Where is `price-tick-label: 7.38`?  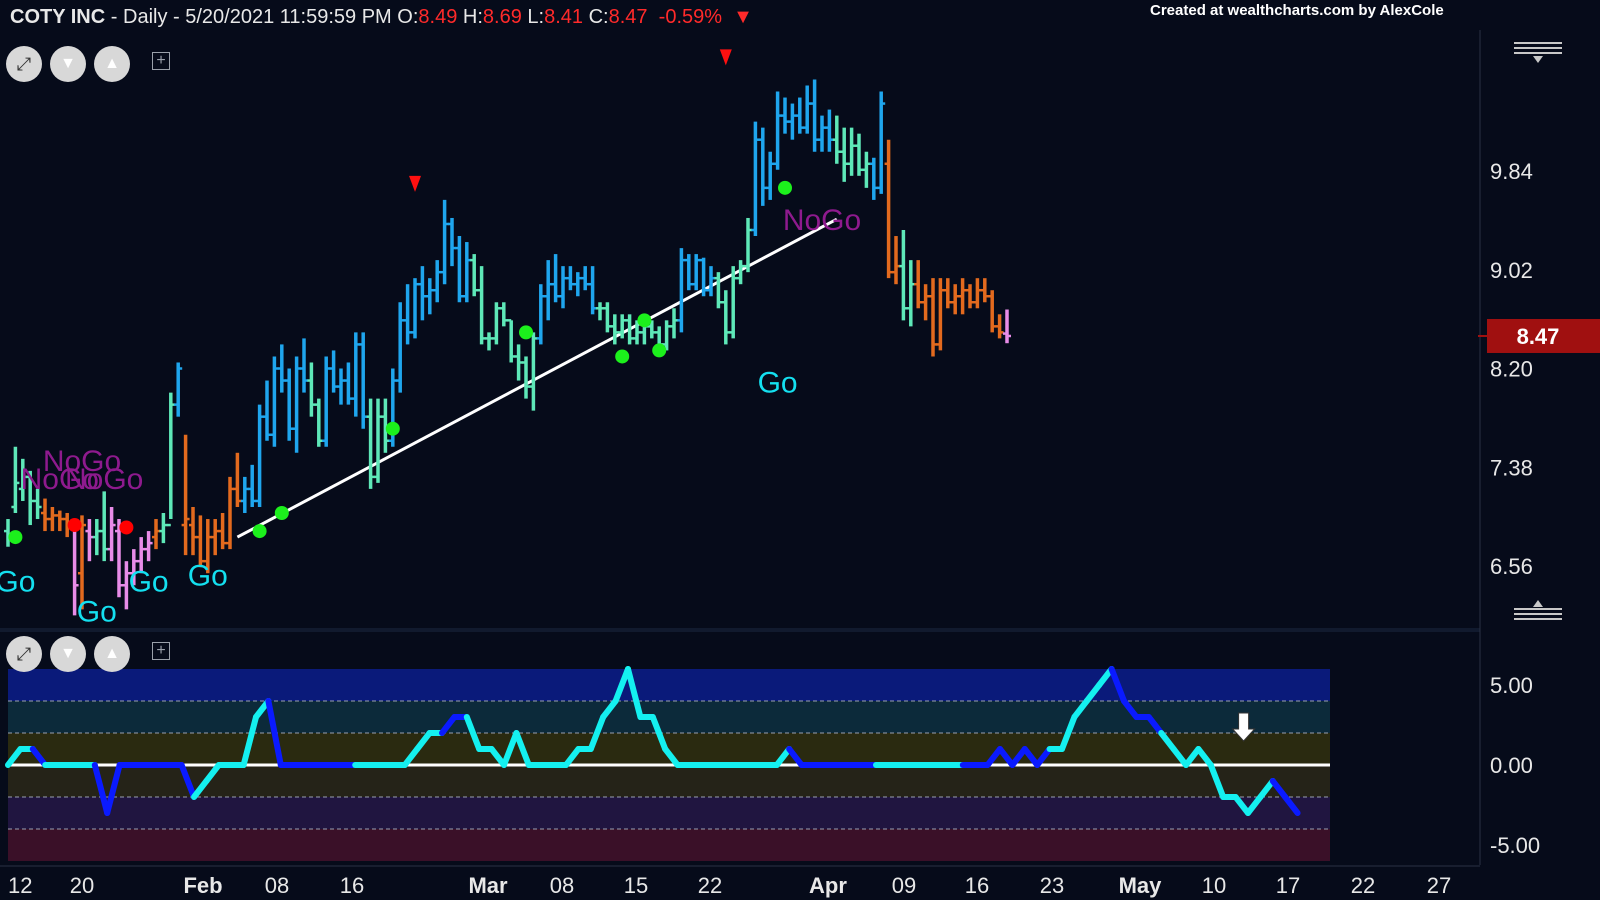 price-tick-label: 7.38 is located at coordinates (1511, 467).